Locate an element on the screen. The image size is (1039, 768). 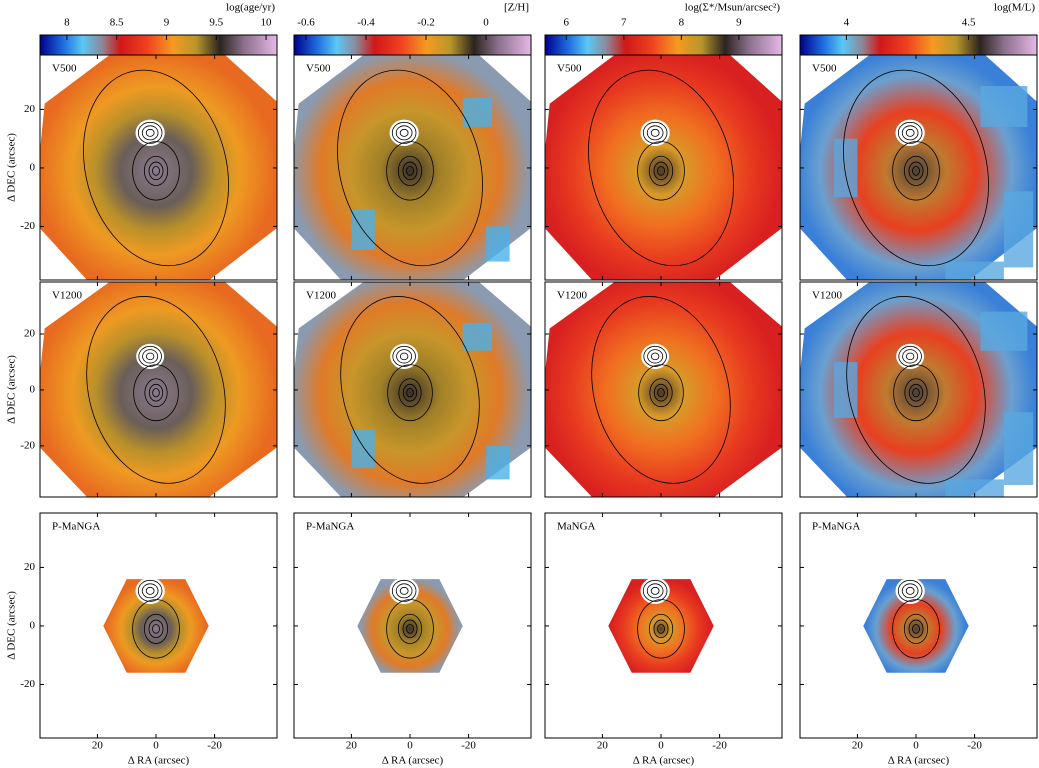
y-axis-label: Δ DEC (arcsec) is located at coordinates (12, 625).